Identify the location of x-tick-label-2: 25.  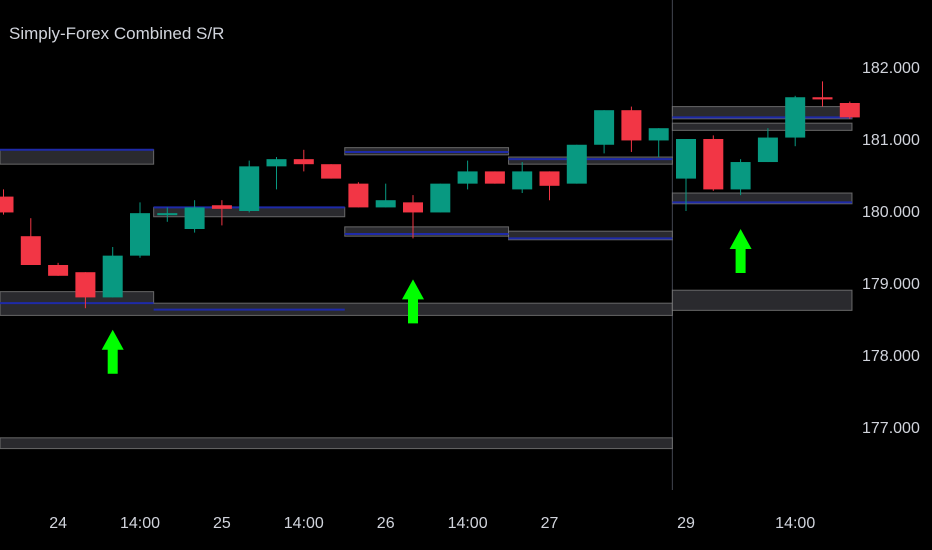
(222, 523).